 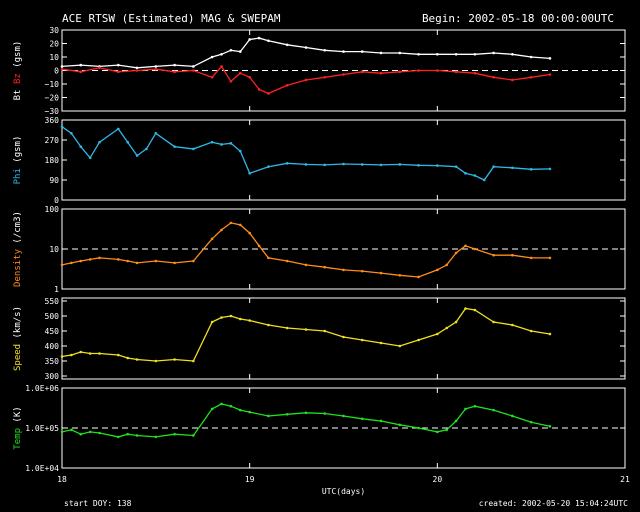 What do you see at coordinates (54, 180) in the screenshot?
I see `y-tick-label: 90` at bounding box center [54, 180].